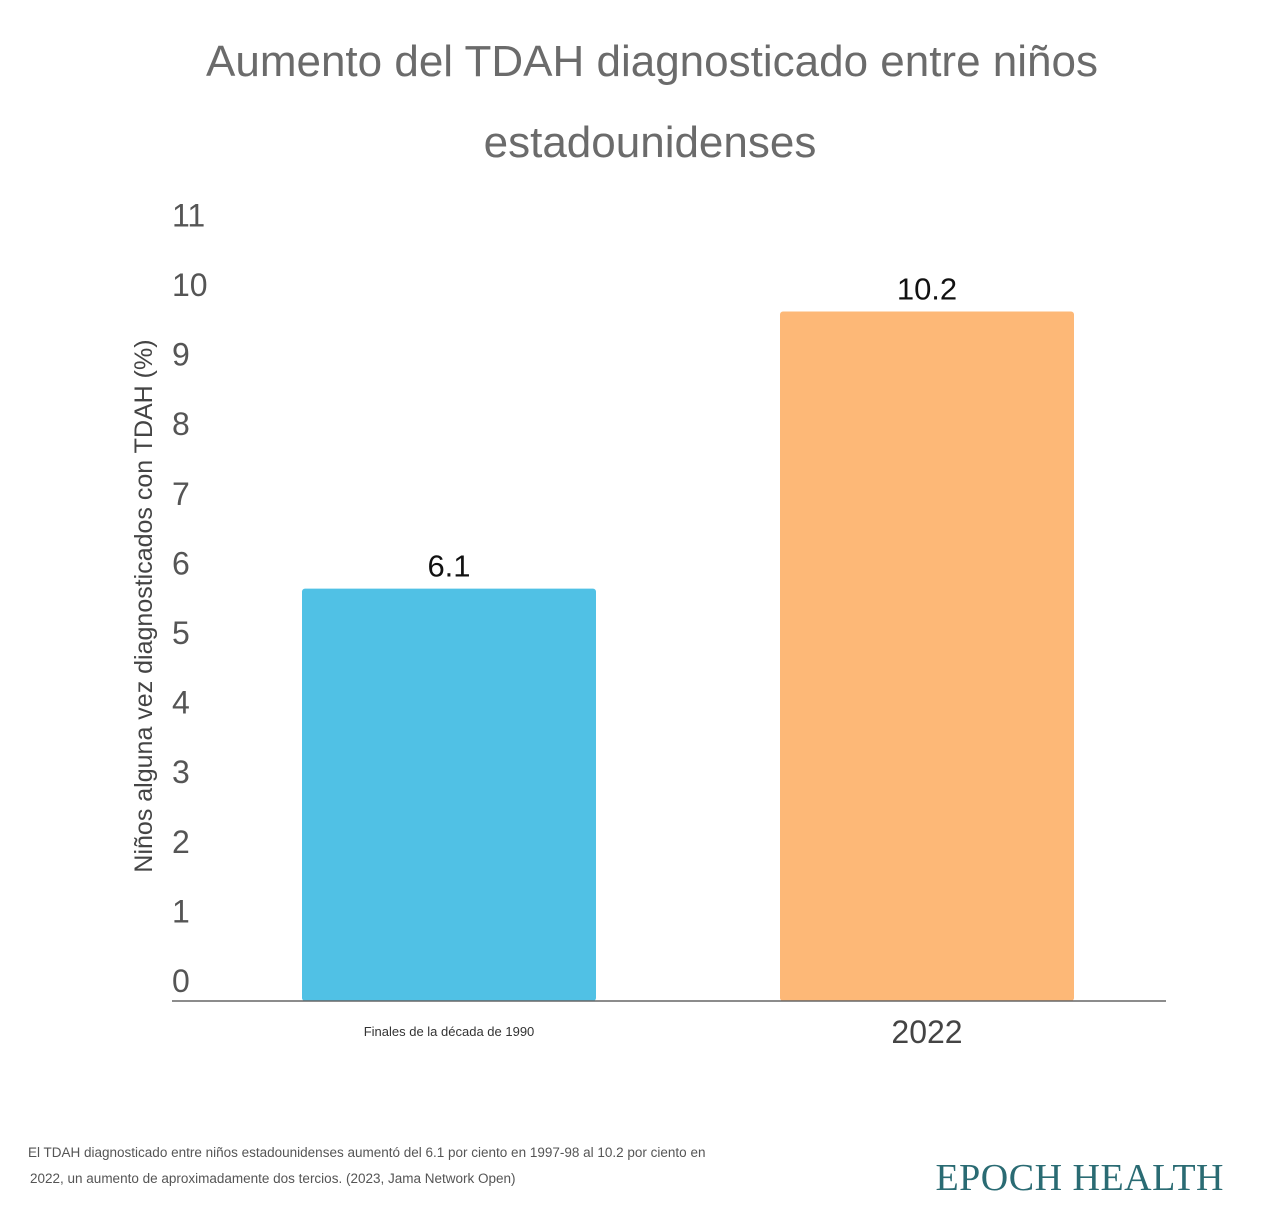 Image resolution: width=1270 pixels, height=1226 pixels. What do you see at coordinates (188, 215) in the screenshot?
I see `y-tick-label-11: 11` at bounding box center [188, 215].